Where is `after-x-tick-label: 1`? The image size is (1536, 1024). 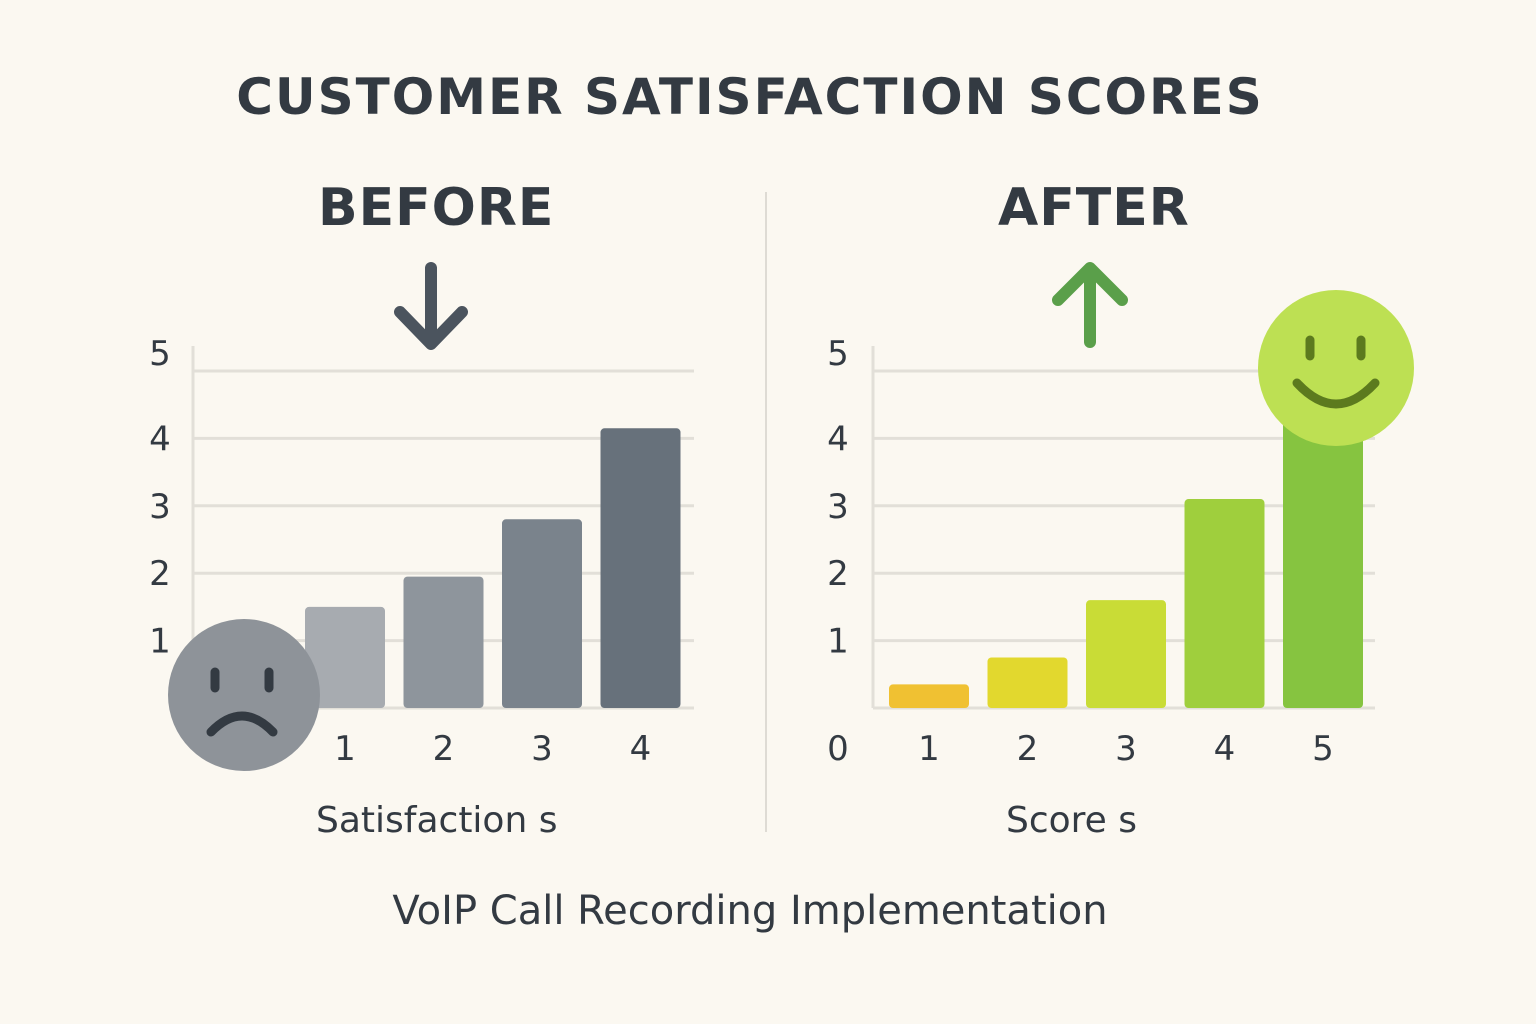 after-x-tick-label: 1 is located at coordinates (929, 749).